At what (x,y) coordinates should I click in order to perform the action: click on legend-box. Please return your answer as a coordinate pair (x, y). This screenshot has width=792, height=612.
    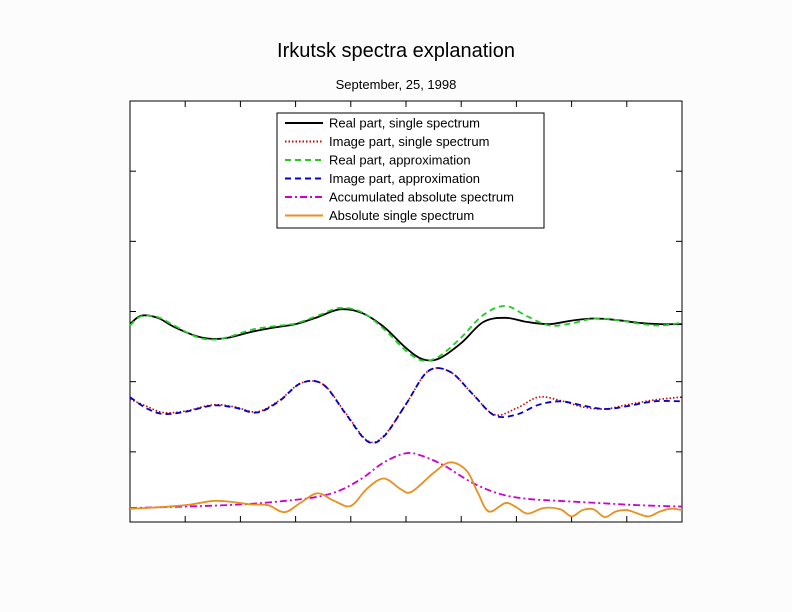
    Looking at the image, I should click on (410, 170).